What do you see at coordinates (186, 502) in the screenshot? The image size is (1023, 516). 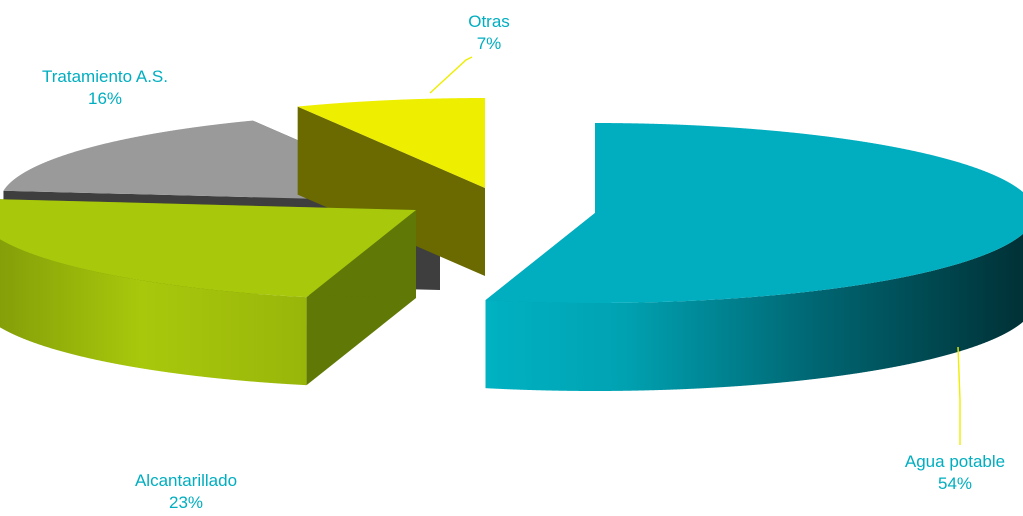 I see `data-label-value-alcantarillado: 23%` at bounding box center [186, 502].